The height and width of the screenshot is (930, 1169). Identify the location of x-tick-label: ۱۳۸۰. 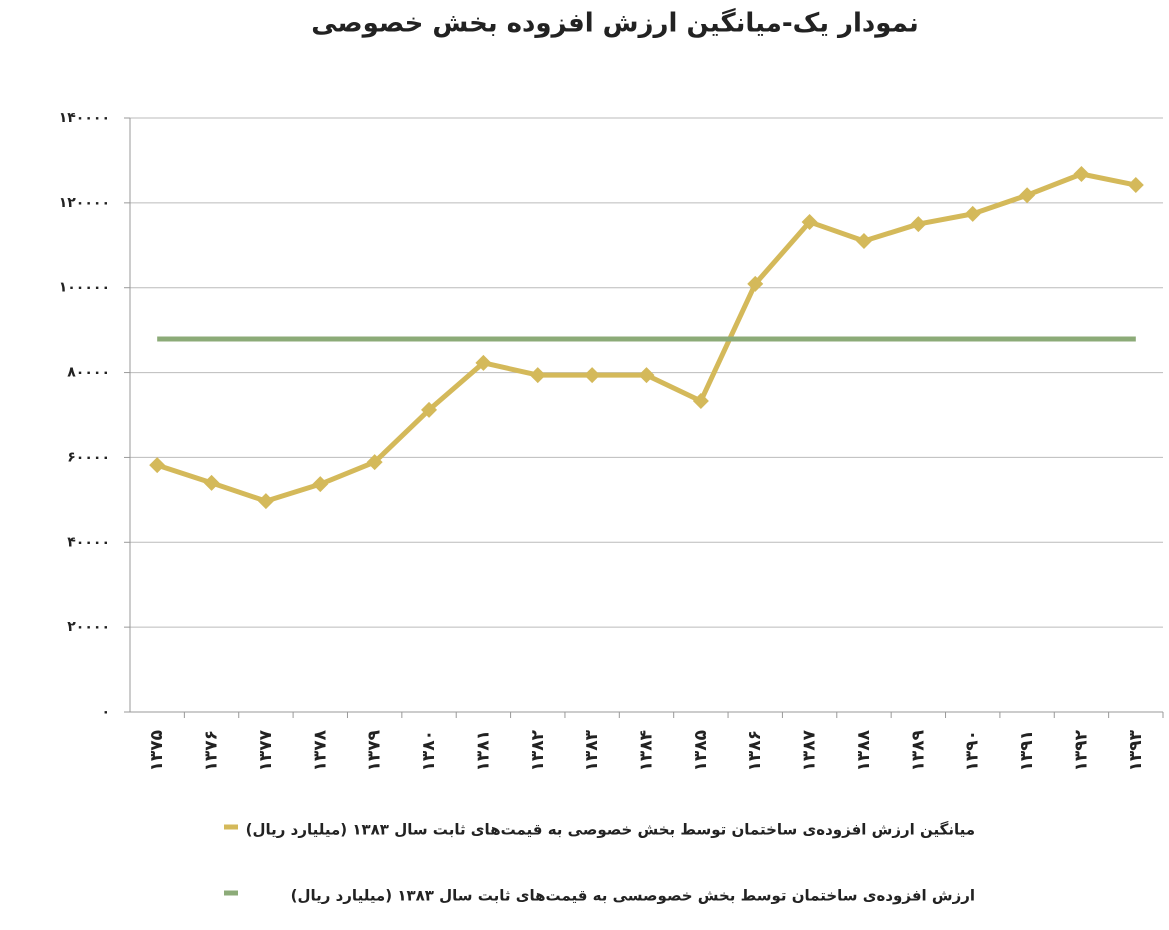
(429, 751).